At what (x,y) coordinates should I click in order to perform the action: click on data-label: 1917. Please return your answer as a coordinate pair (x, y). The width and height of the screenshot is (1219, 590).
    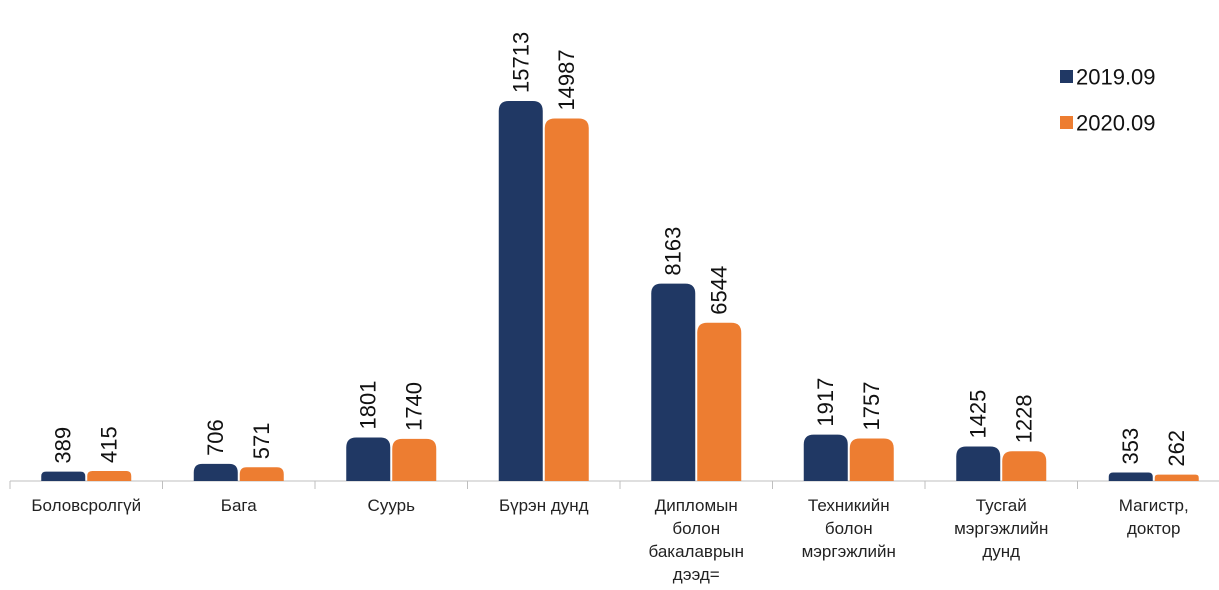
    Looking at the image, I should click on (825, 402).